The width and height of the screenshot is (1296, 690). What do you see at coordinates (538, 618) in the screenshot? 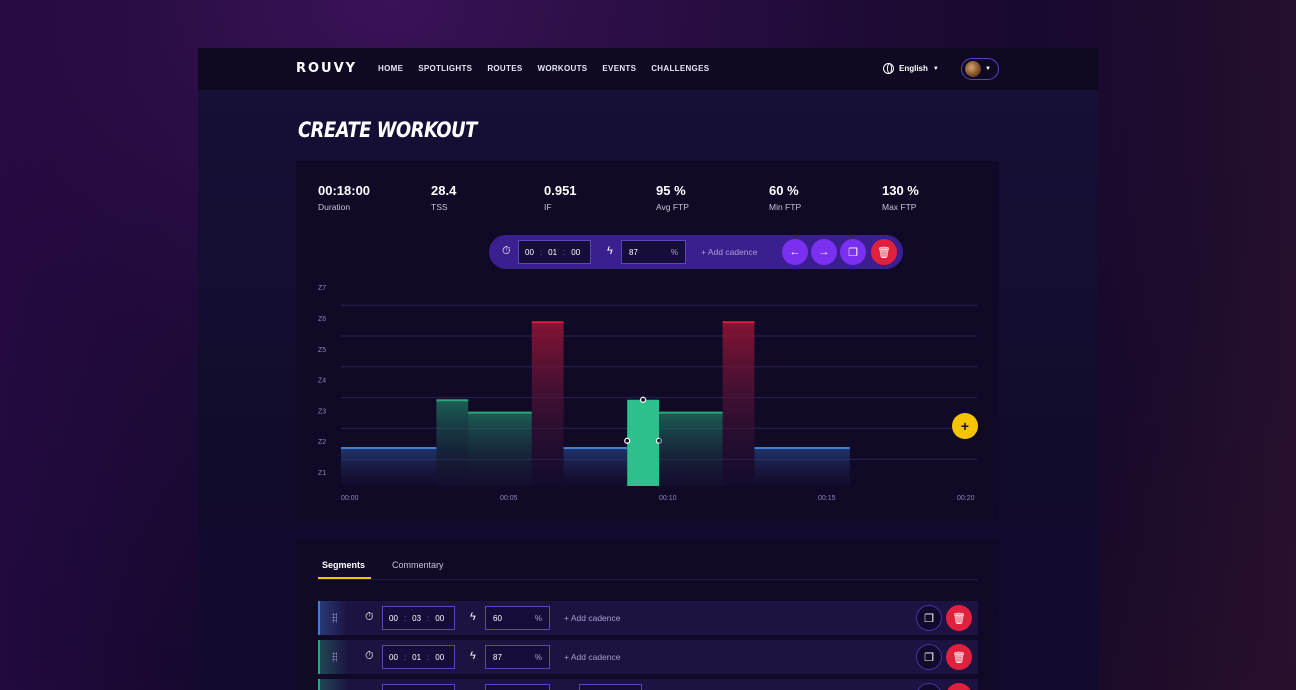
I see `power-unit: %` at bounding box center [538, 618].